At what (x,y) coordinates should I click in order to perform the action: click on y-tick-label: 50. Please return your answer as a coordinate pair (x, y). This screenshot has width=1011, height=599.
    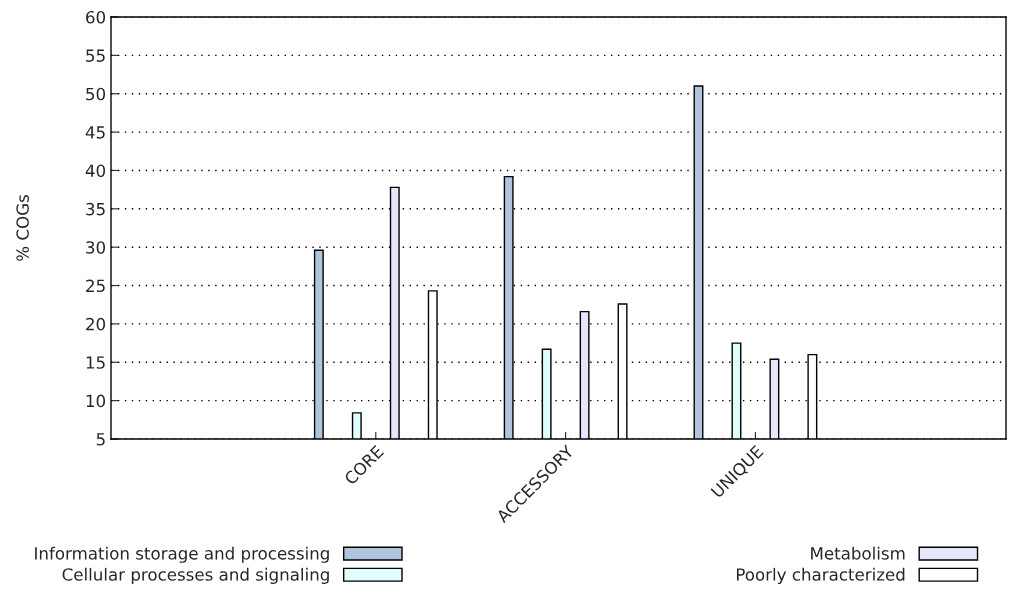
    Looking at the image, I should click on (96, 94).